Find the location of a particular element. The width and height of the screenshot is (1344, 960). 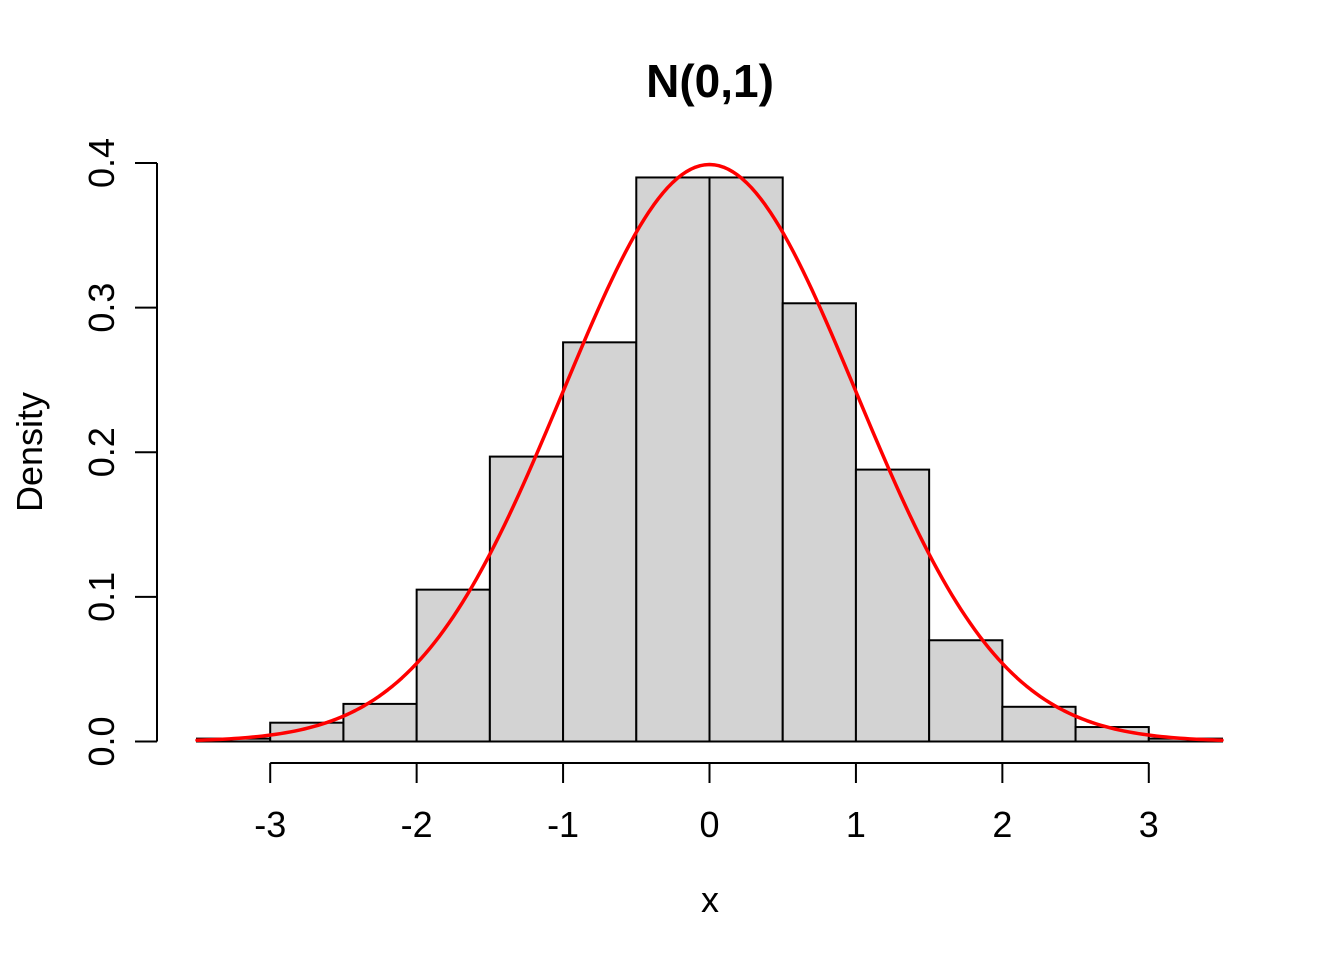

plot-title: N(0,1) is located at coordinates (710, 81).